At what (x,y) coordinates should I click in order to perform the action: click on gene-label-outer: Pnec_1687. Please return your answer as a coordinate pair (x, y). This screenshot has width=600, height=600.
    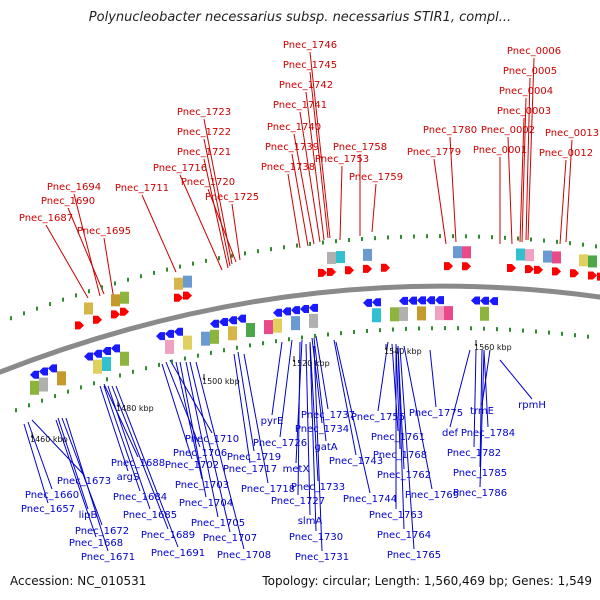
    Looking at the image, I should click on (46, 218).